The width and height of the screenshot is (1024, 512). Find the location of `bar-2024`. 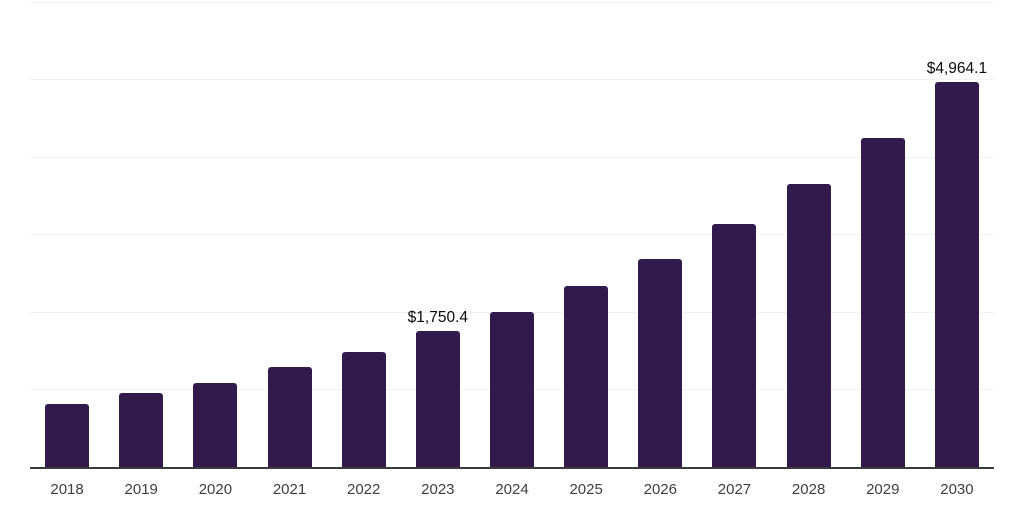

bar-2024 is located at coordinates (512, 389).